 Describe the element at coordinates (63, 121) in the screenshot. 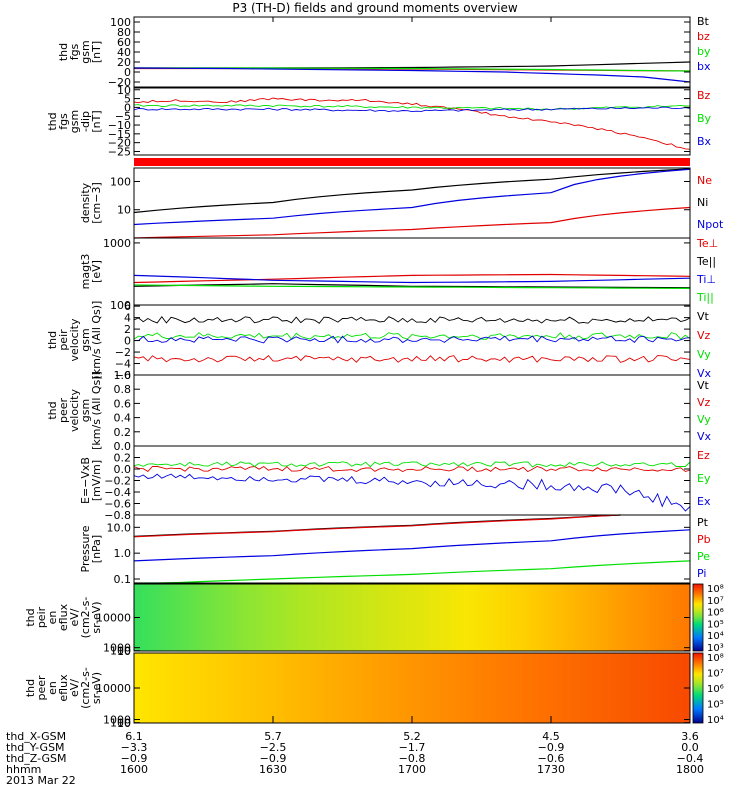

I see `y-axis-label: fgs` at that location.